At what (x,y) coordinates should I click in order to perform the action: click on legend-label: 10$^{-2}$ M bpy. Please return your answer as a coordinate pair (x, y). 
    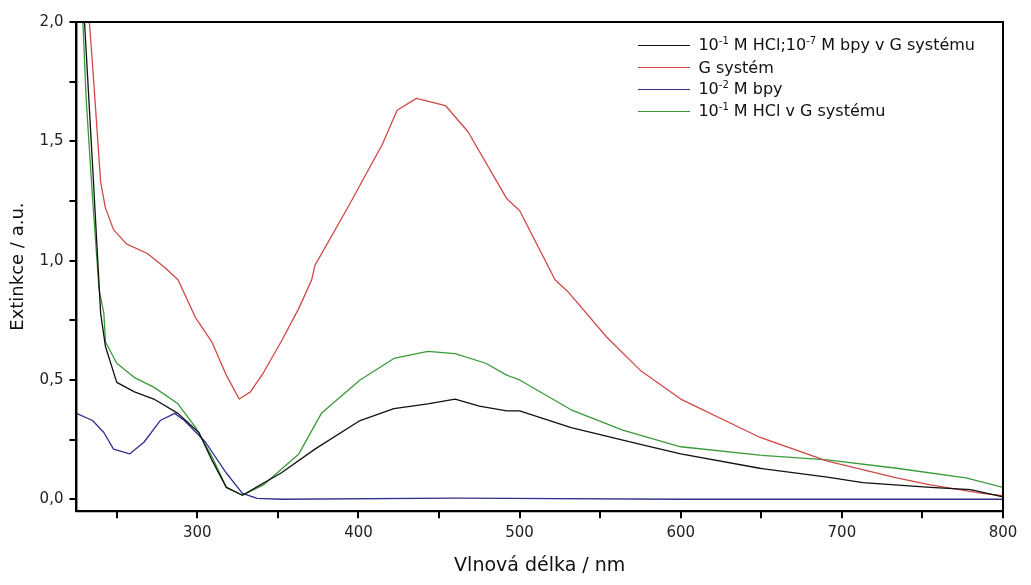
    Looking at the image, I should click on (740, 89).